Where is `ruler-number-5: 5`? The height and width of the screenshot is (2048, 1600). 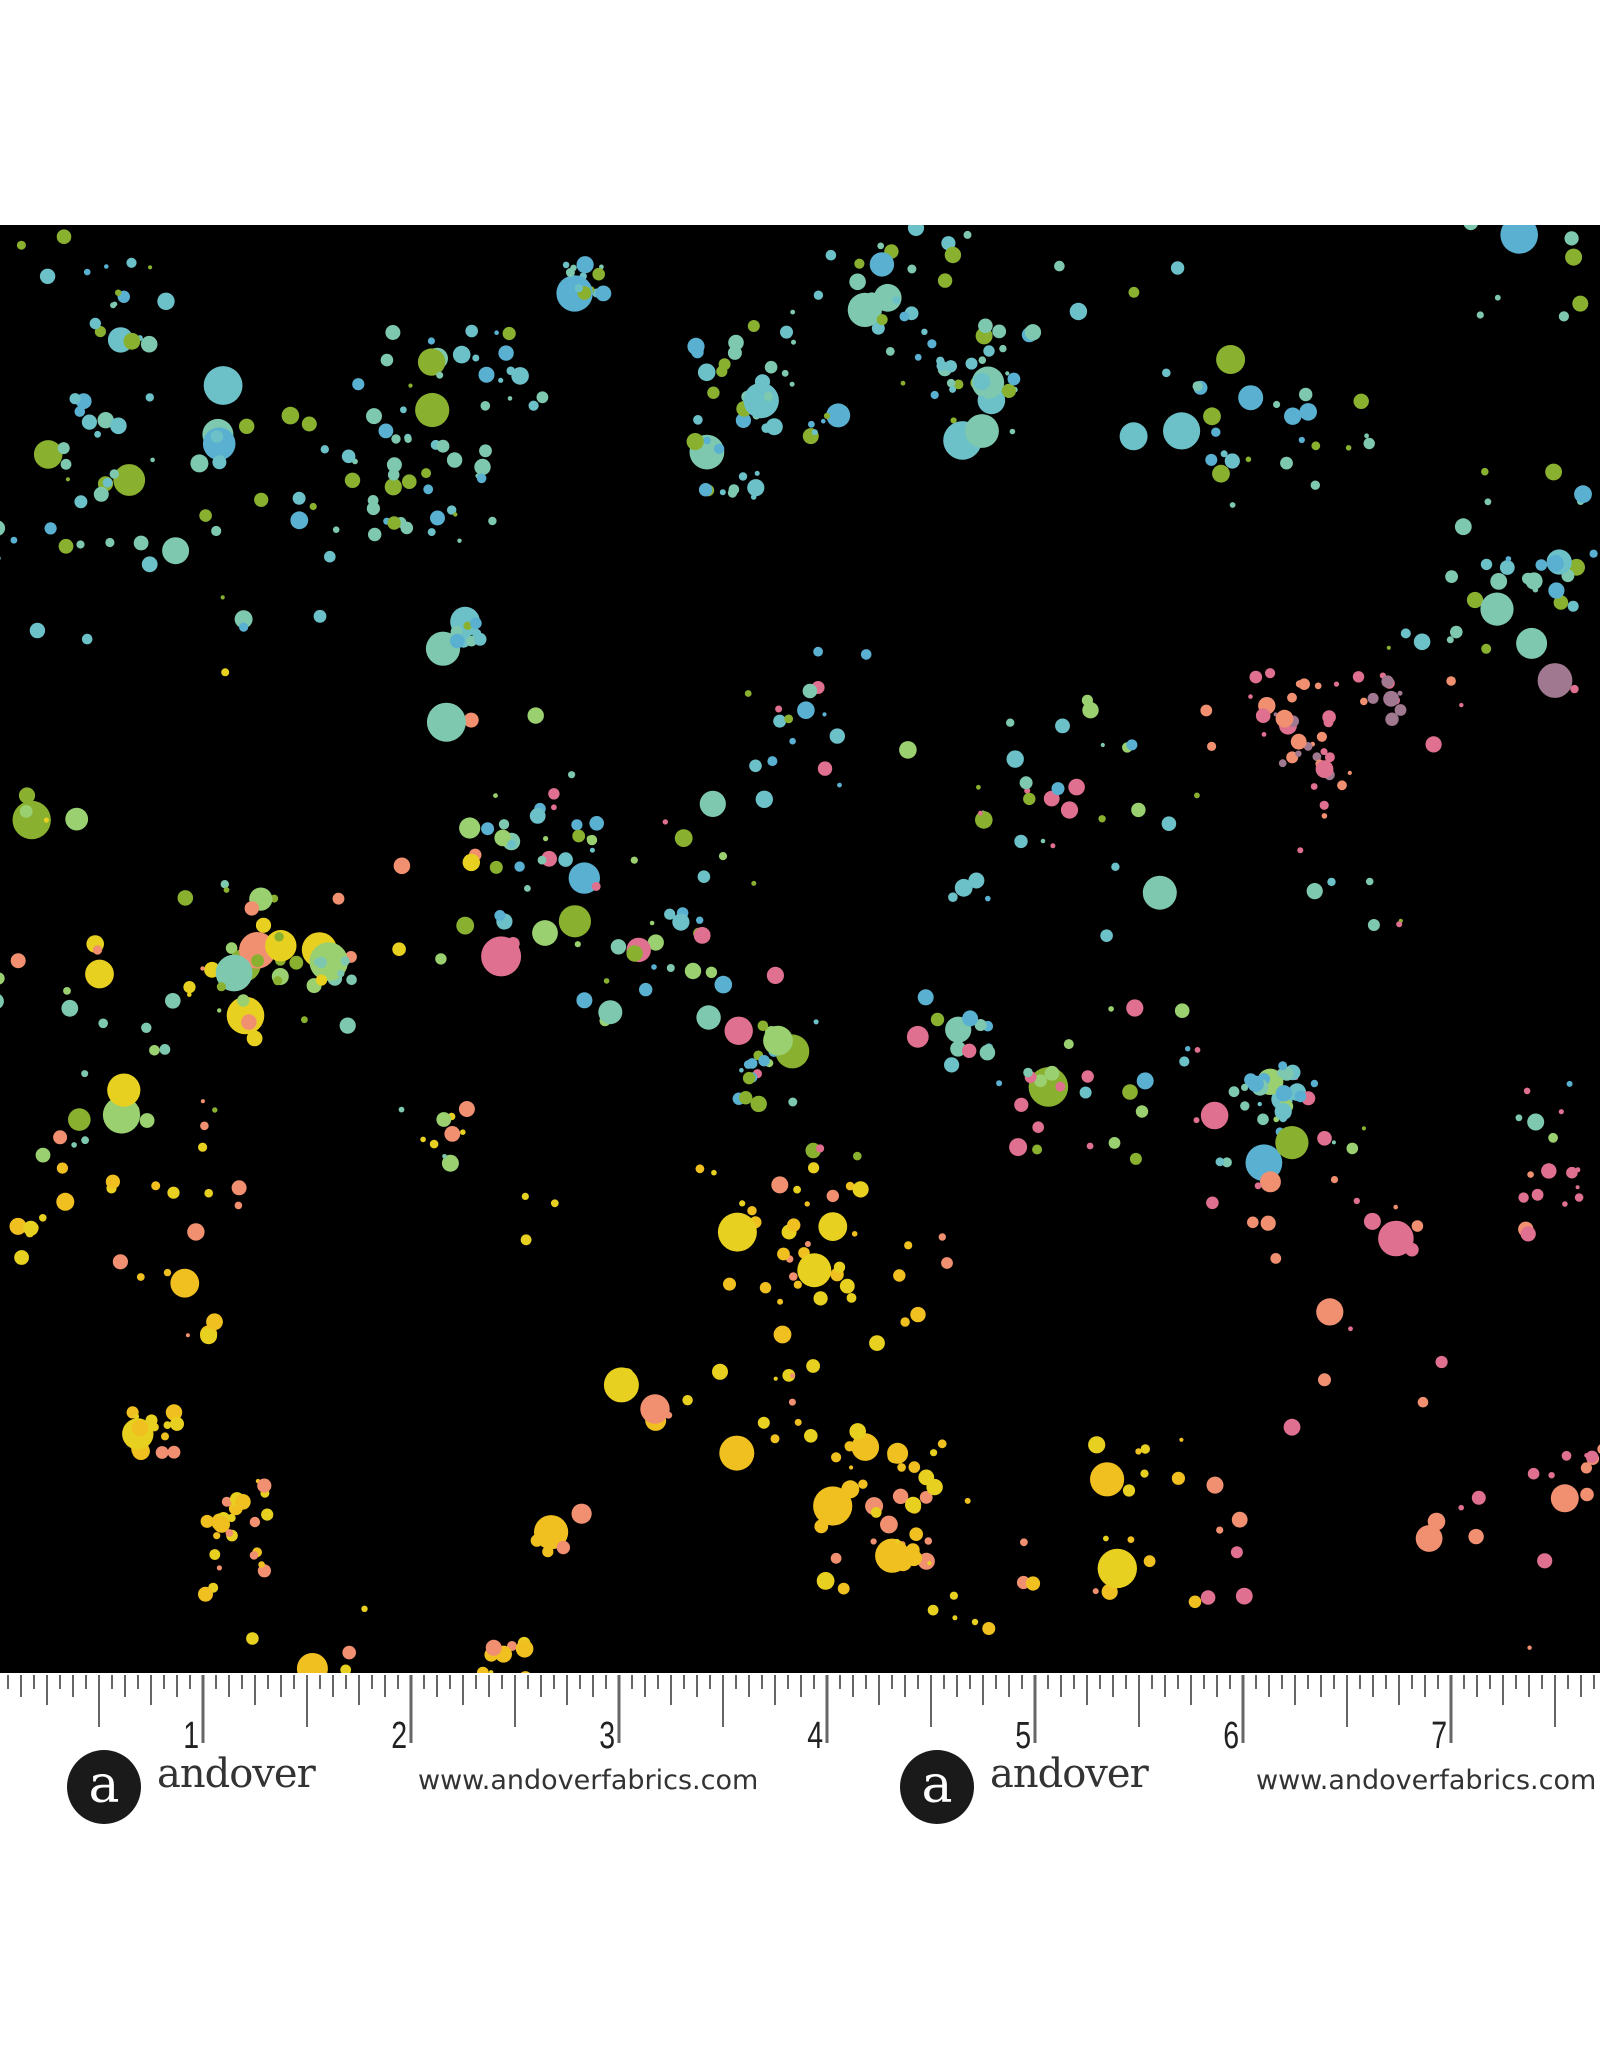 ruler-number-5: 5 is located at coordinates (1023, 1736).